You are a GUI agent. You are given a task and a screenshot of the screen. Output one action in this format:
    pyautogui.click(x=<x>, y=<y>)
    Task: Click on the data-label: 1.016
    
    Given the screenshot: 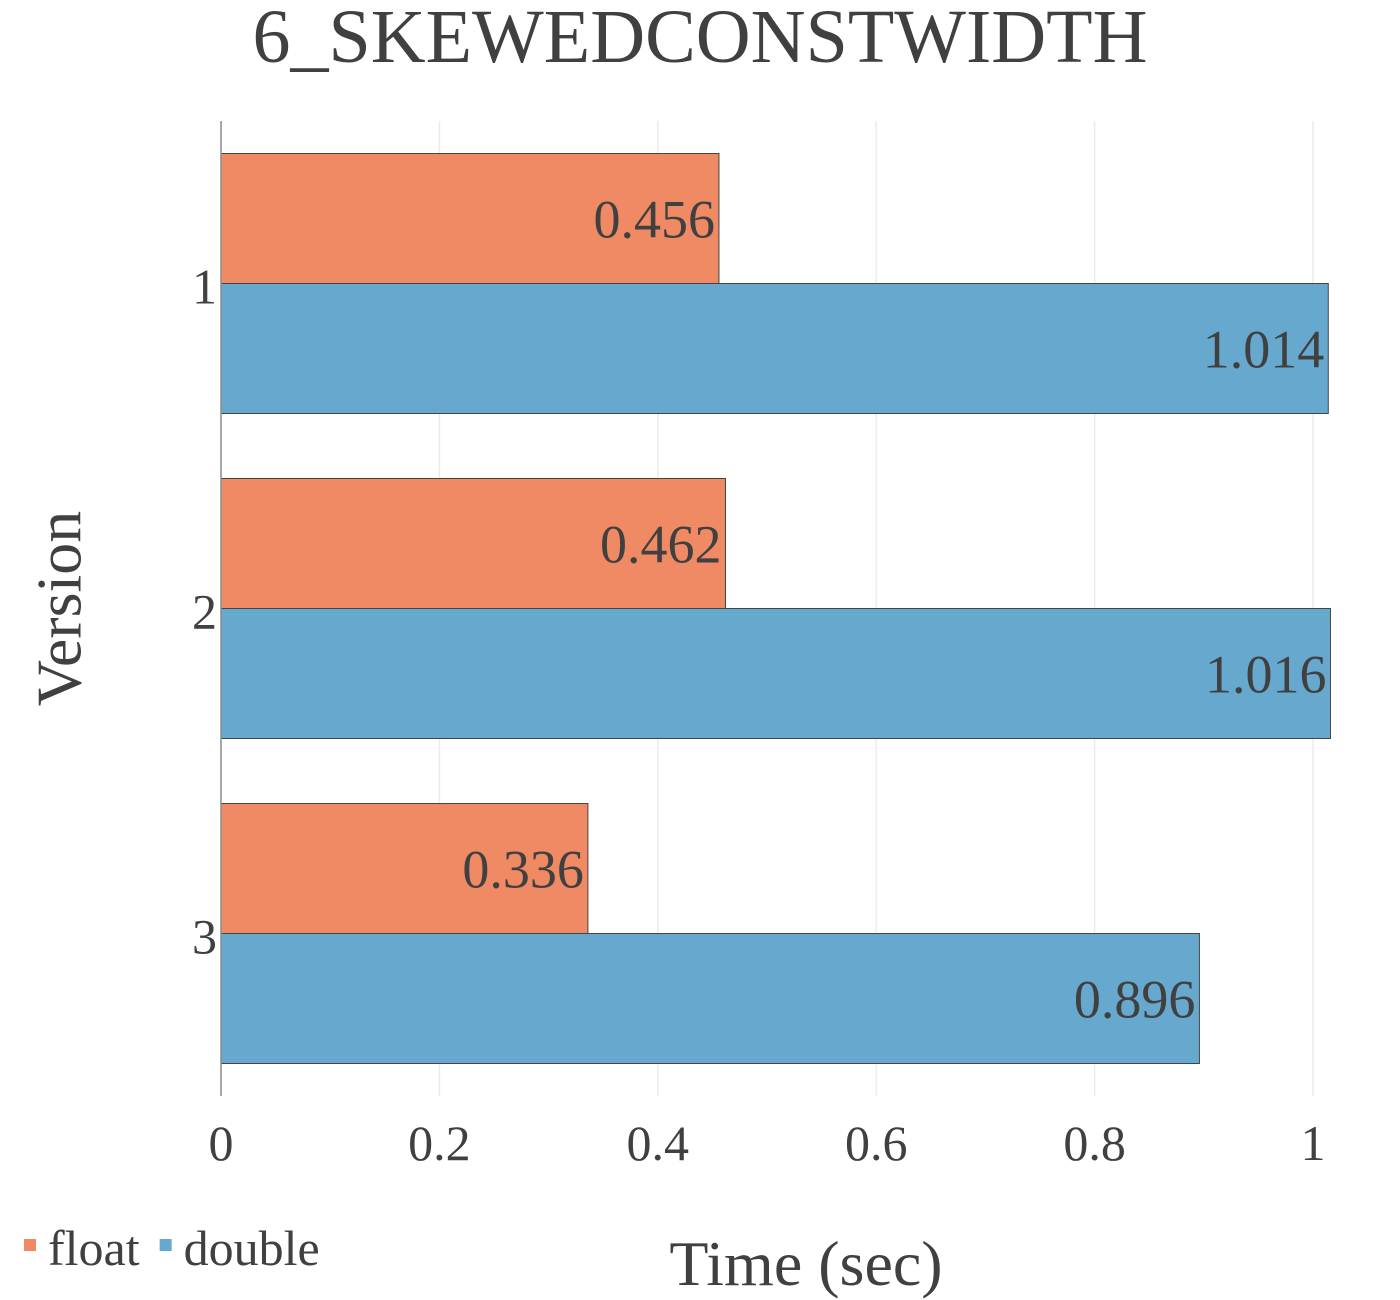 What is the action you would take?
    pyautogui.click(x=1266, y=675)
    